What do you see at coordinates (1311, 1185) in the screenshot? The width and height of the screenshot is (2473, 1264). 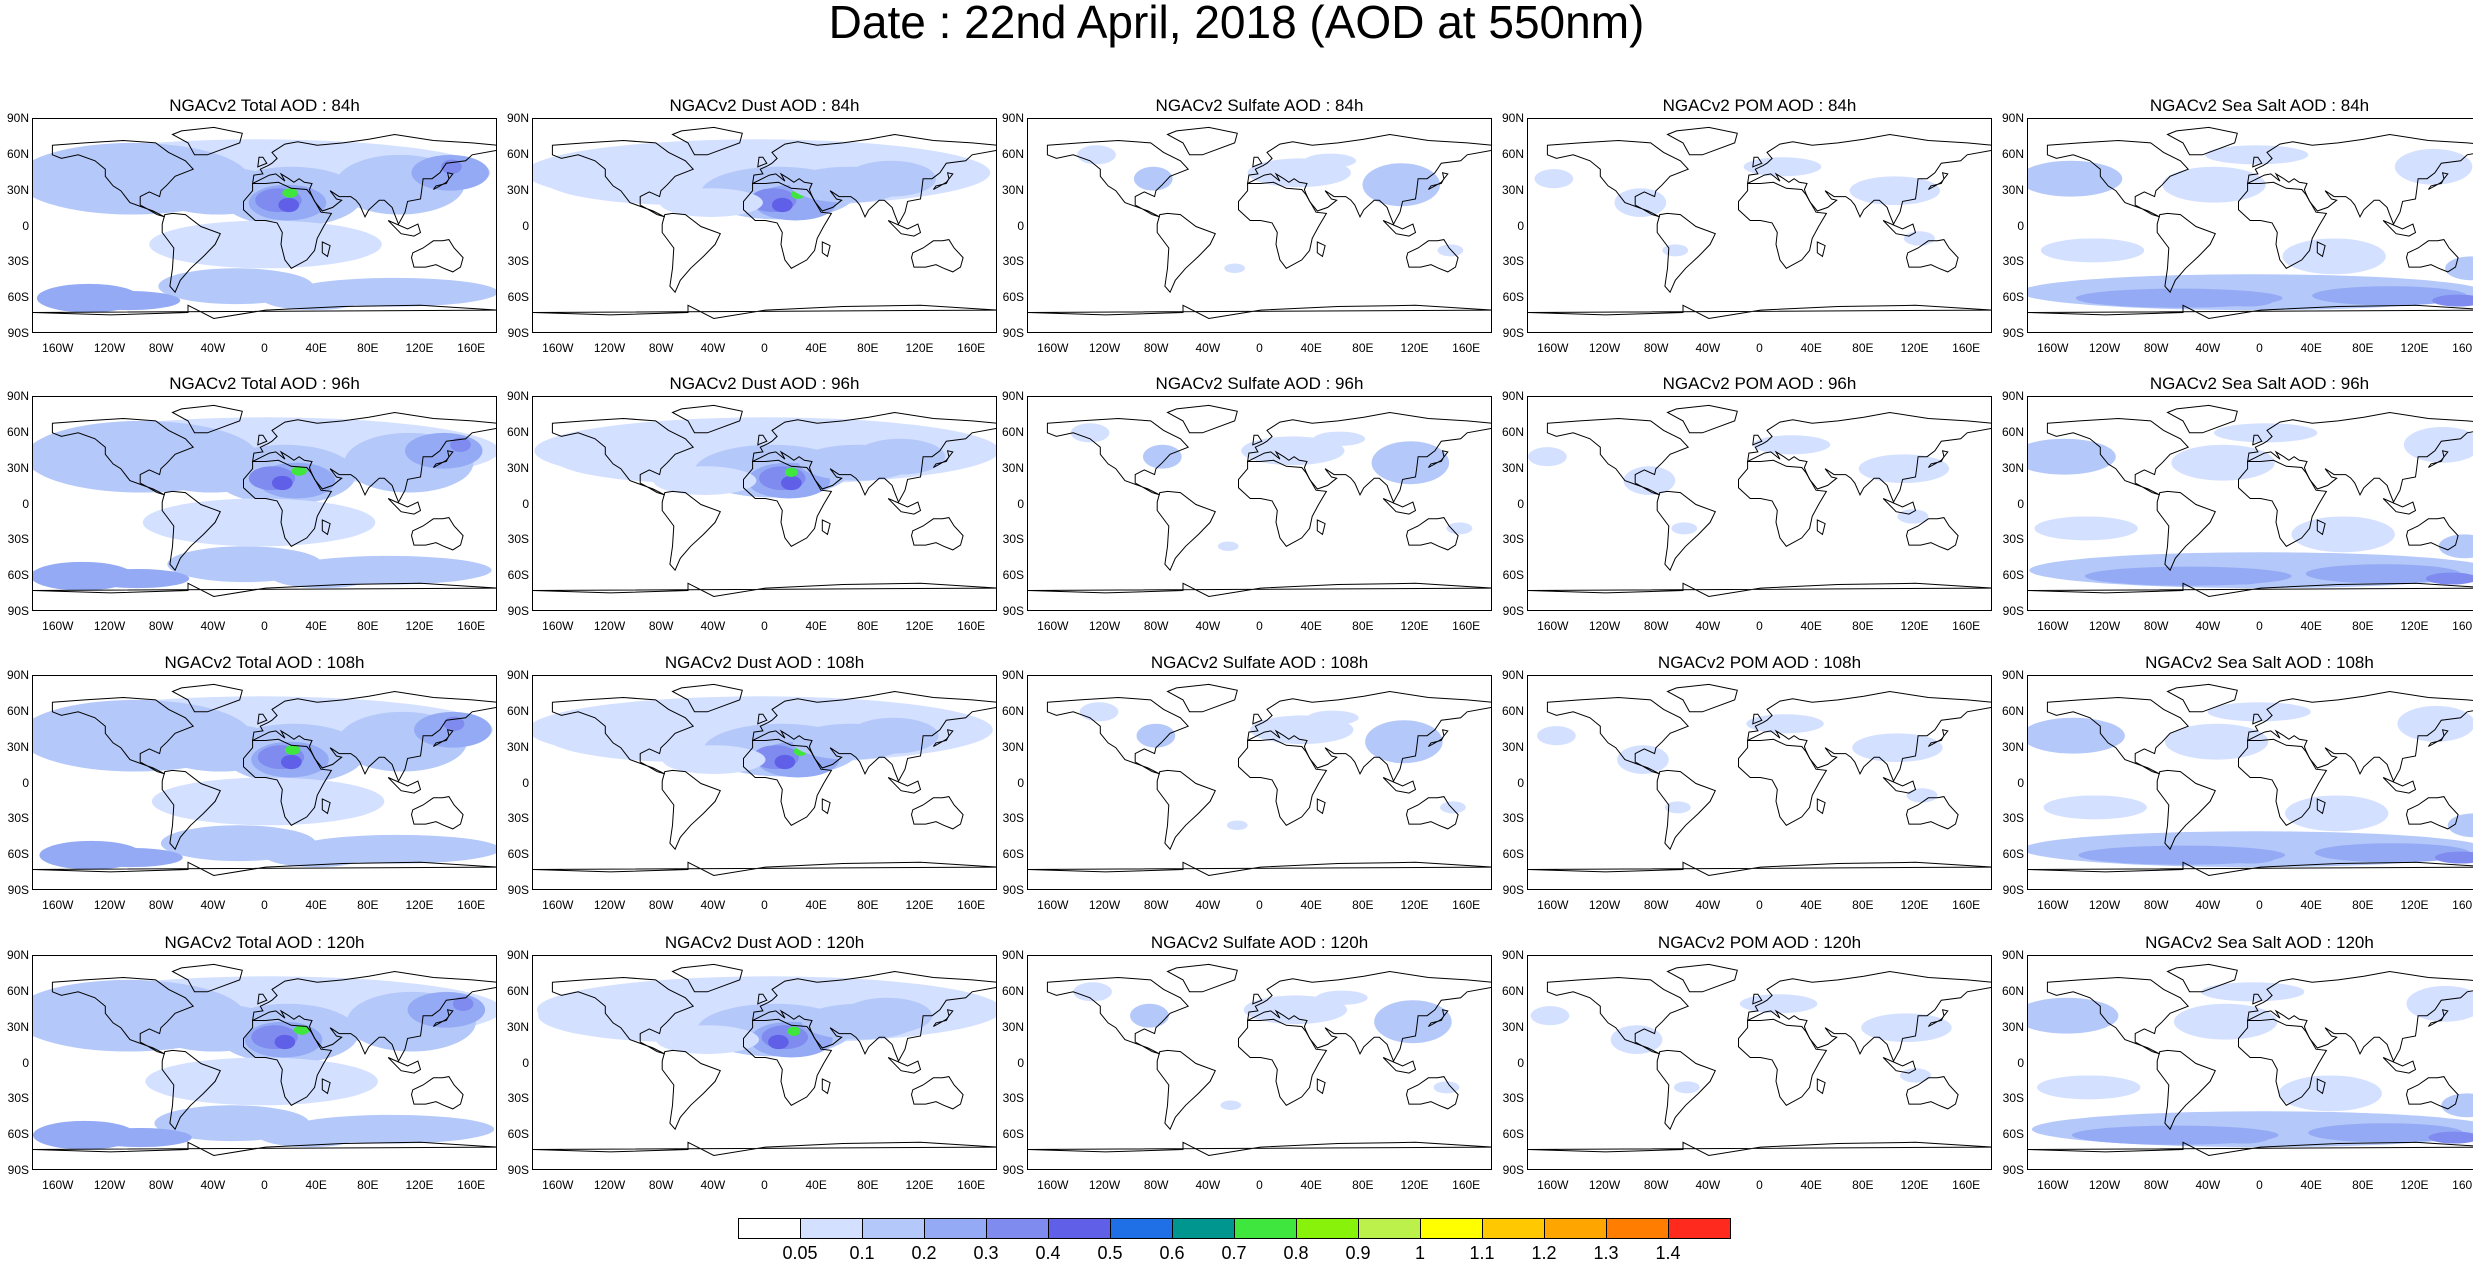 I see `lon-tick-label: 40E` at bounding box center [1311, 1185].